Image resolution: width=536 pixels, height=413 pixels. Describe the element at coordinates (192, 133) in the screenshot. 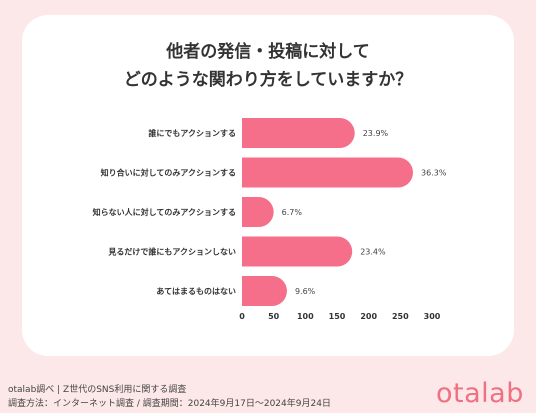

I see `category-label-1: 誰にでもアクションする` at that location.